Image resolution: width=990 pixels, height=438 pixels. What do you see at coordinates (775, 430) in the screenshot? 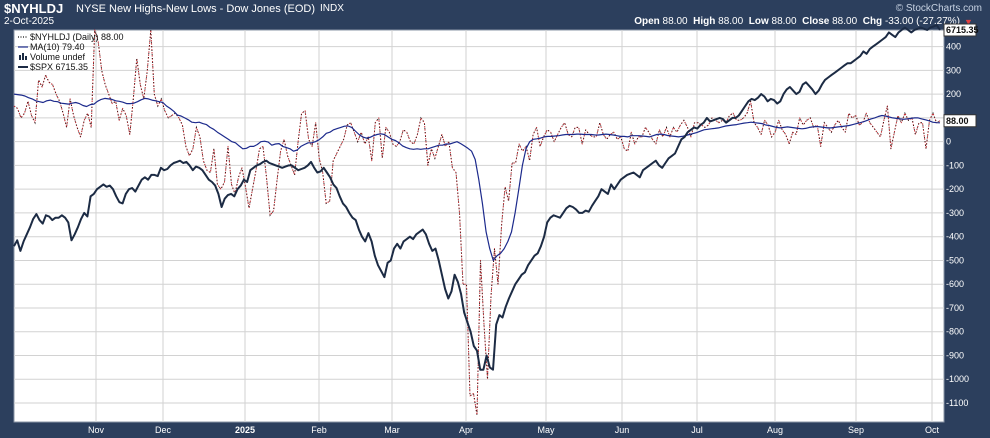
I see `x-tick-label: Aug` at bounding box center [775, 430].